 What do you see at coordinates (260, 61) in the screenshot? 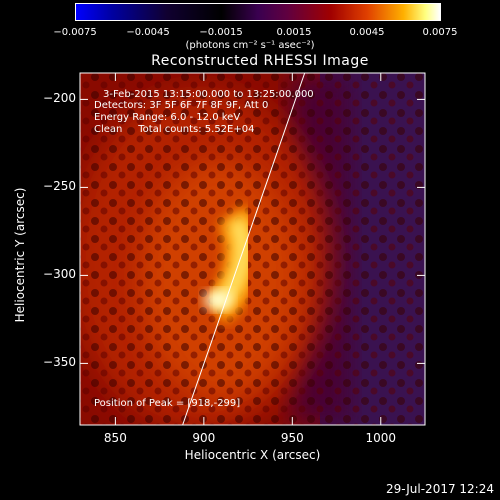
I see `chart-title: Reconstructed RHESSI Image` at bounding box center [260, 61].